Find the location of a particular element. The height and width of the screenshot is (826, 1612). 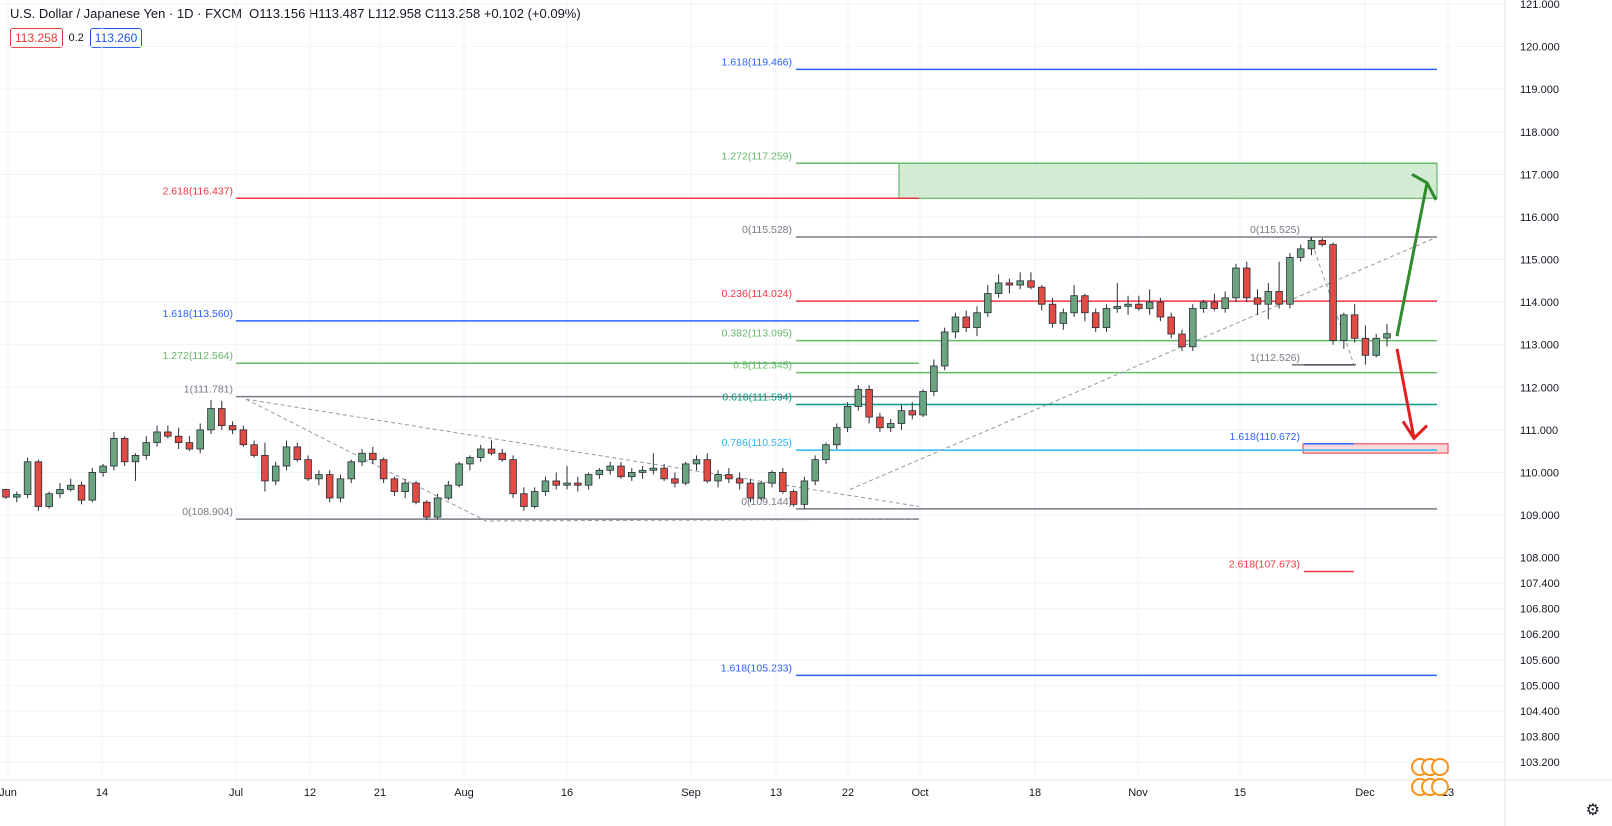

bullish-arrow is located at coordinates (1412, 259).